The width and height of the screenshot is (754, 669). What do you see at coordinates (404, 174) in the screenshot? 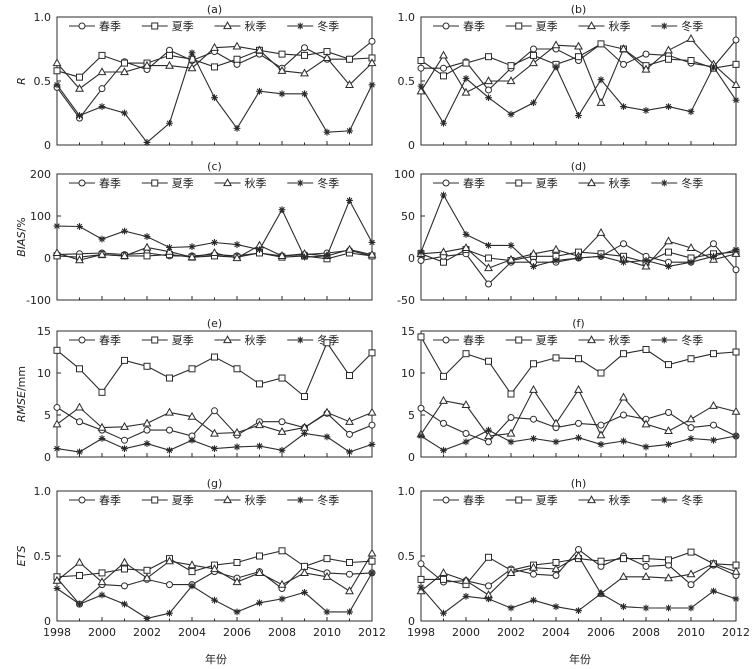
I see `y-tick-label: 100` at bounding box center [404, 174].